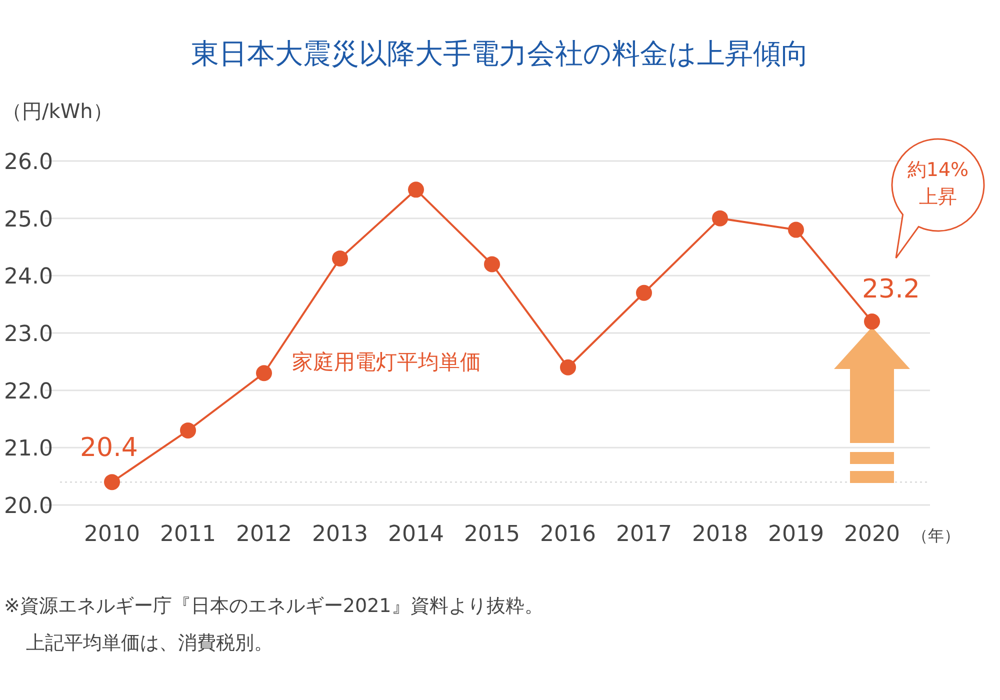 The image size is (1000, 700). Describe the element at coordinates (891, 289) in the screenshot. I see `data-label: 23.2` at that location.